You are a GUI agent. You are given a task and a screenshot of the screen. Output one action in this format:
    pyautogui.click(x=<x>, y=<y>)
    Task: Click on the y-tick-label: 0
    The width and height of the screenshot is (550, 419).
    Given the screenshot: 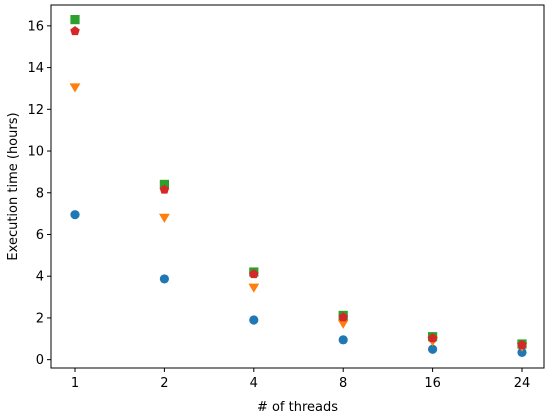 What is the action you would take?
    pyautogui.click(x=40, y=360)
    